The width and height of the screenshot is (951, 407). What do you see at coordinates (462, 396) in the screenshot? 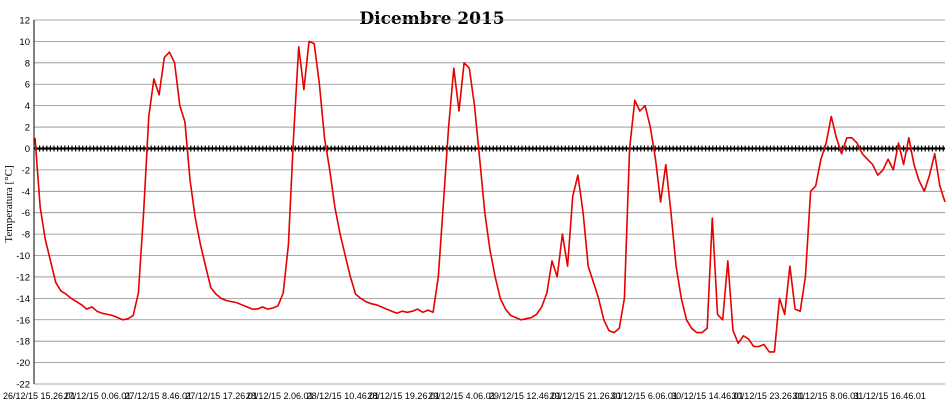
I see `x-tick-label: 29/12/15 4.06.01` at bounding box center [462, 396].